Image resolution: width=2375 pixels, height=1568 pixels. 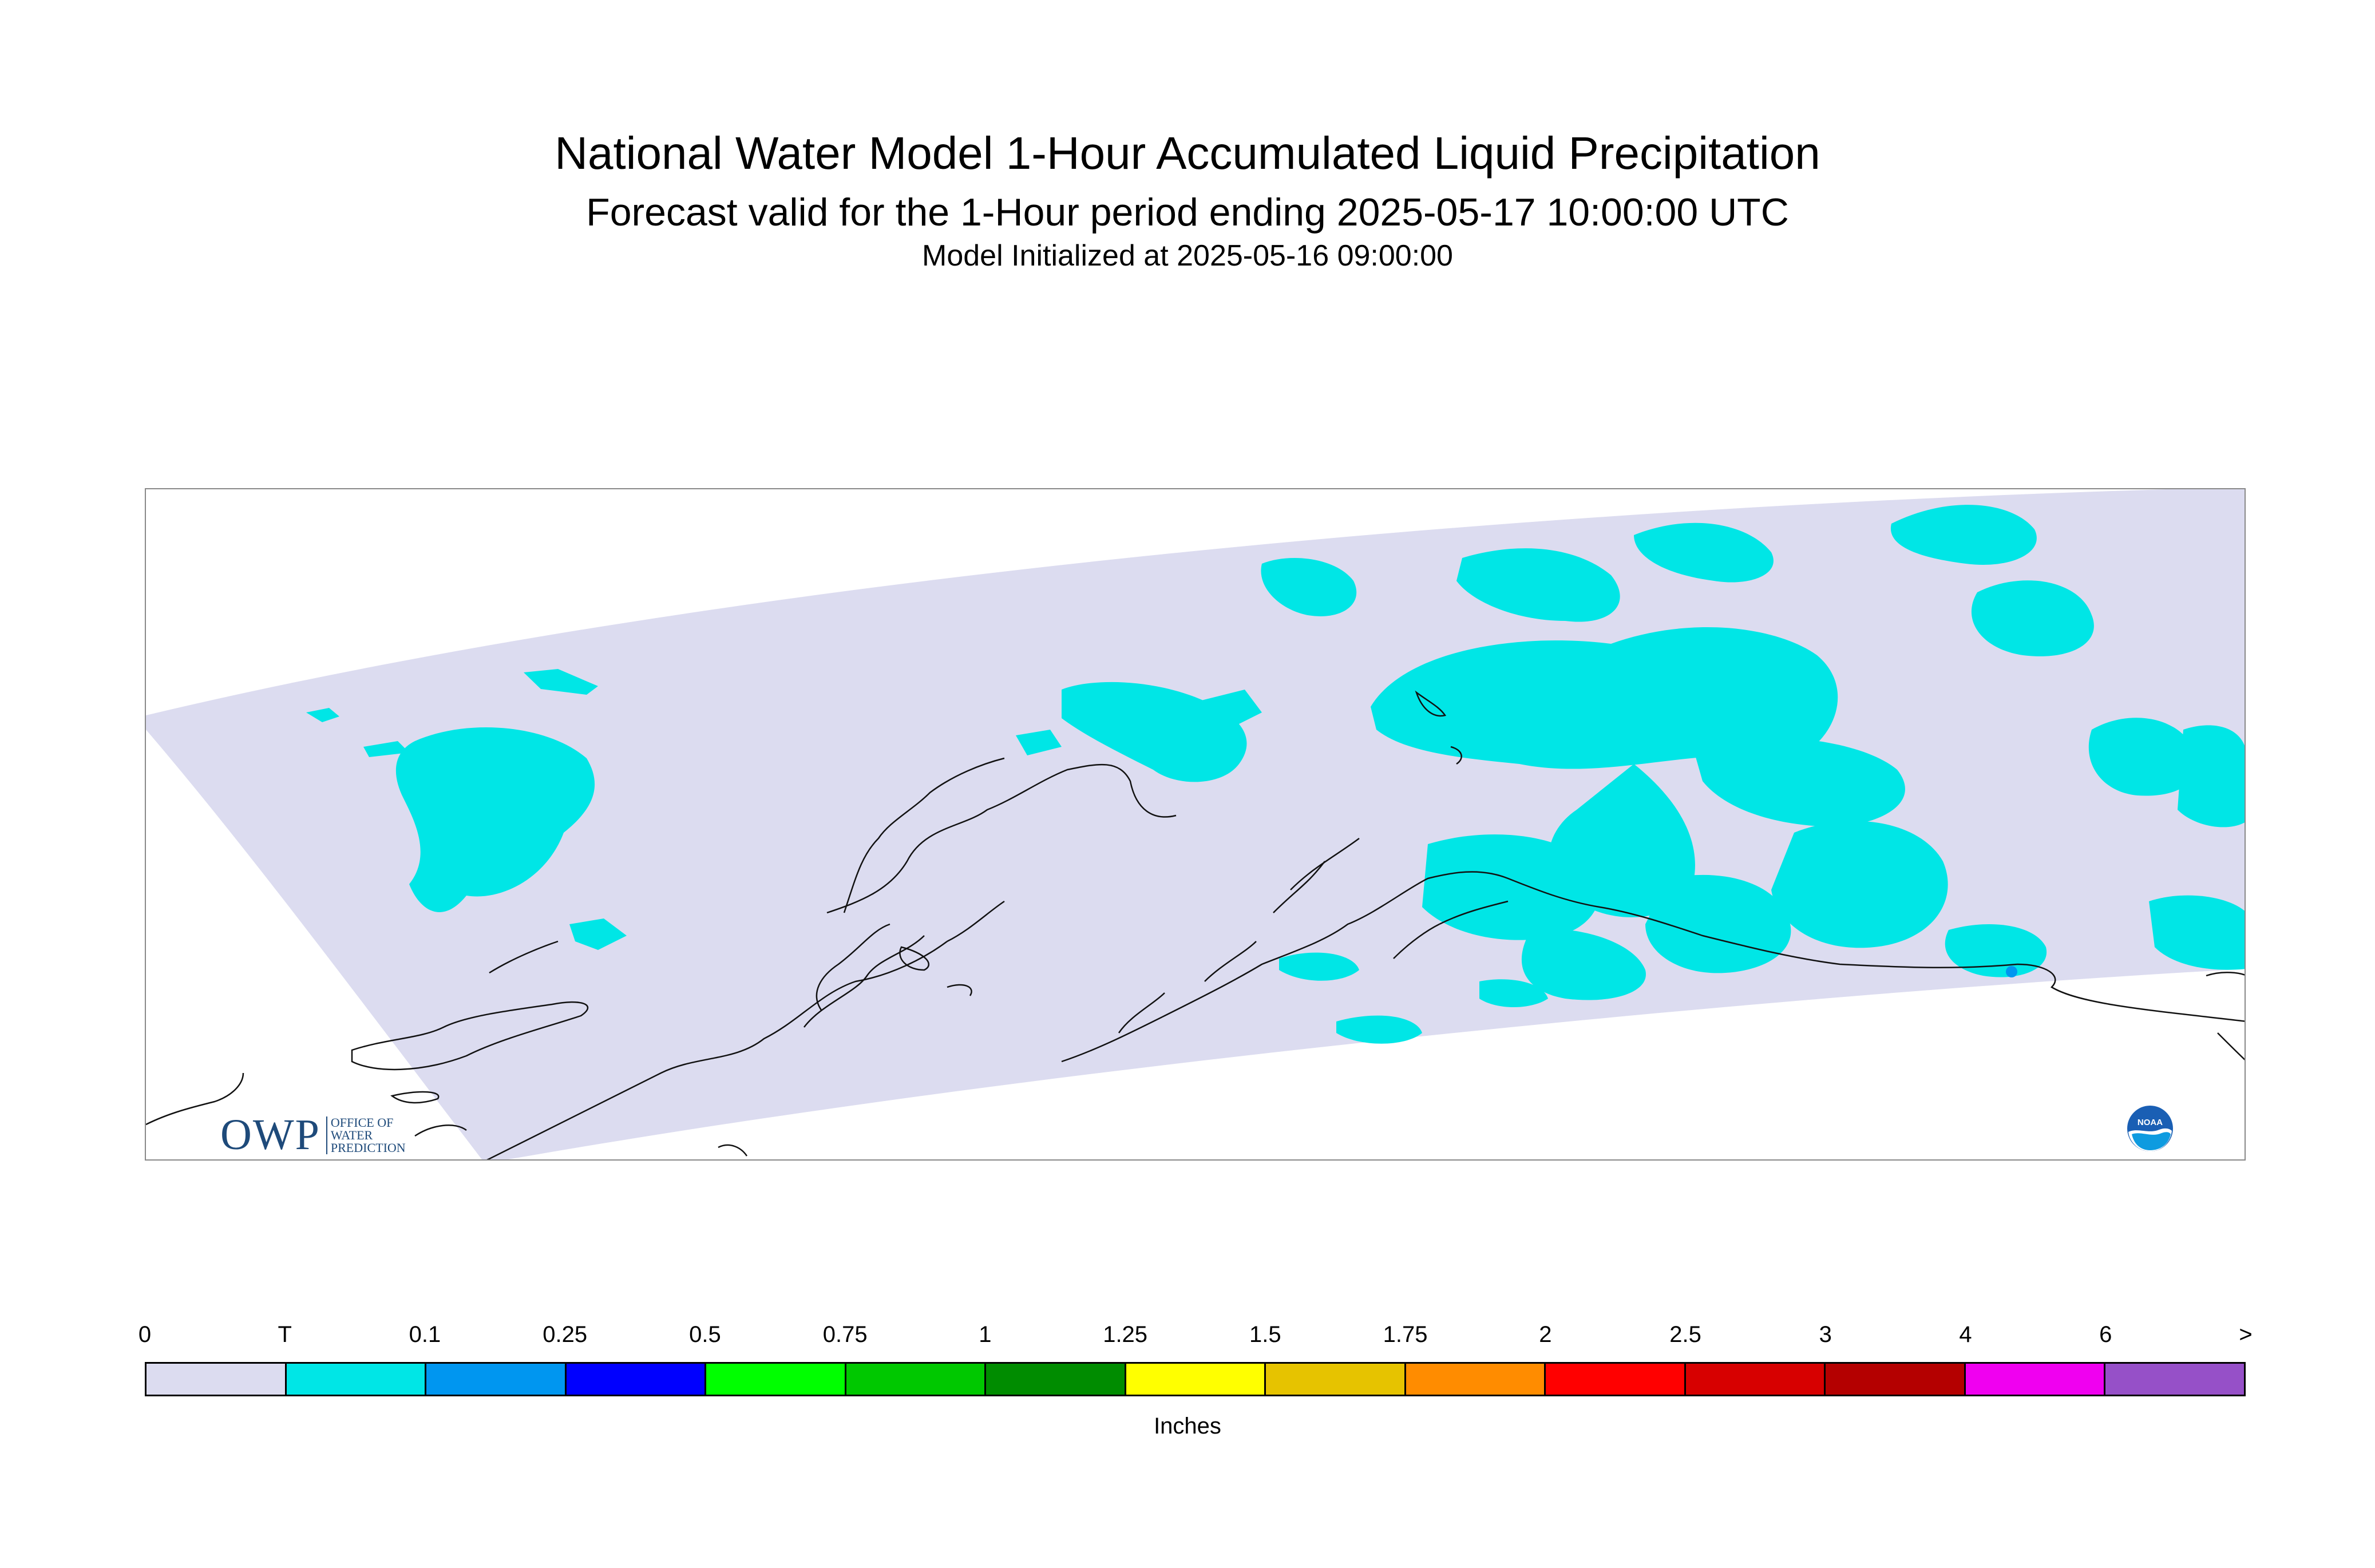 What do you see at coordinates (1265, 1334) in the screenshot?
I see `legend-tick-label: 1.5` at bounding box center [1265, 1334].